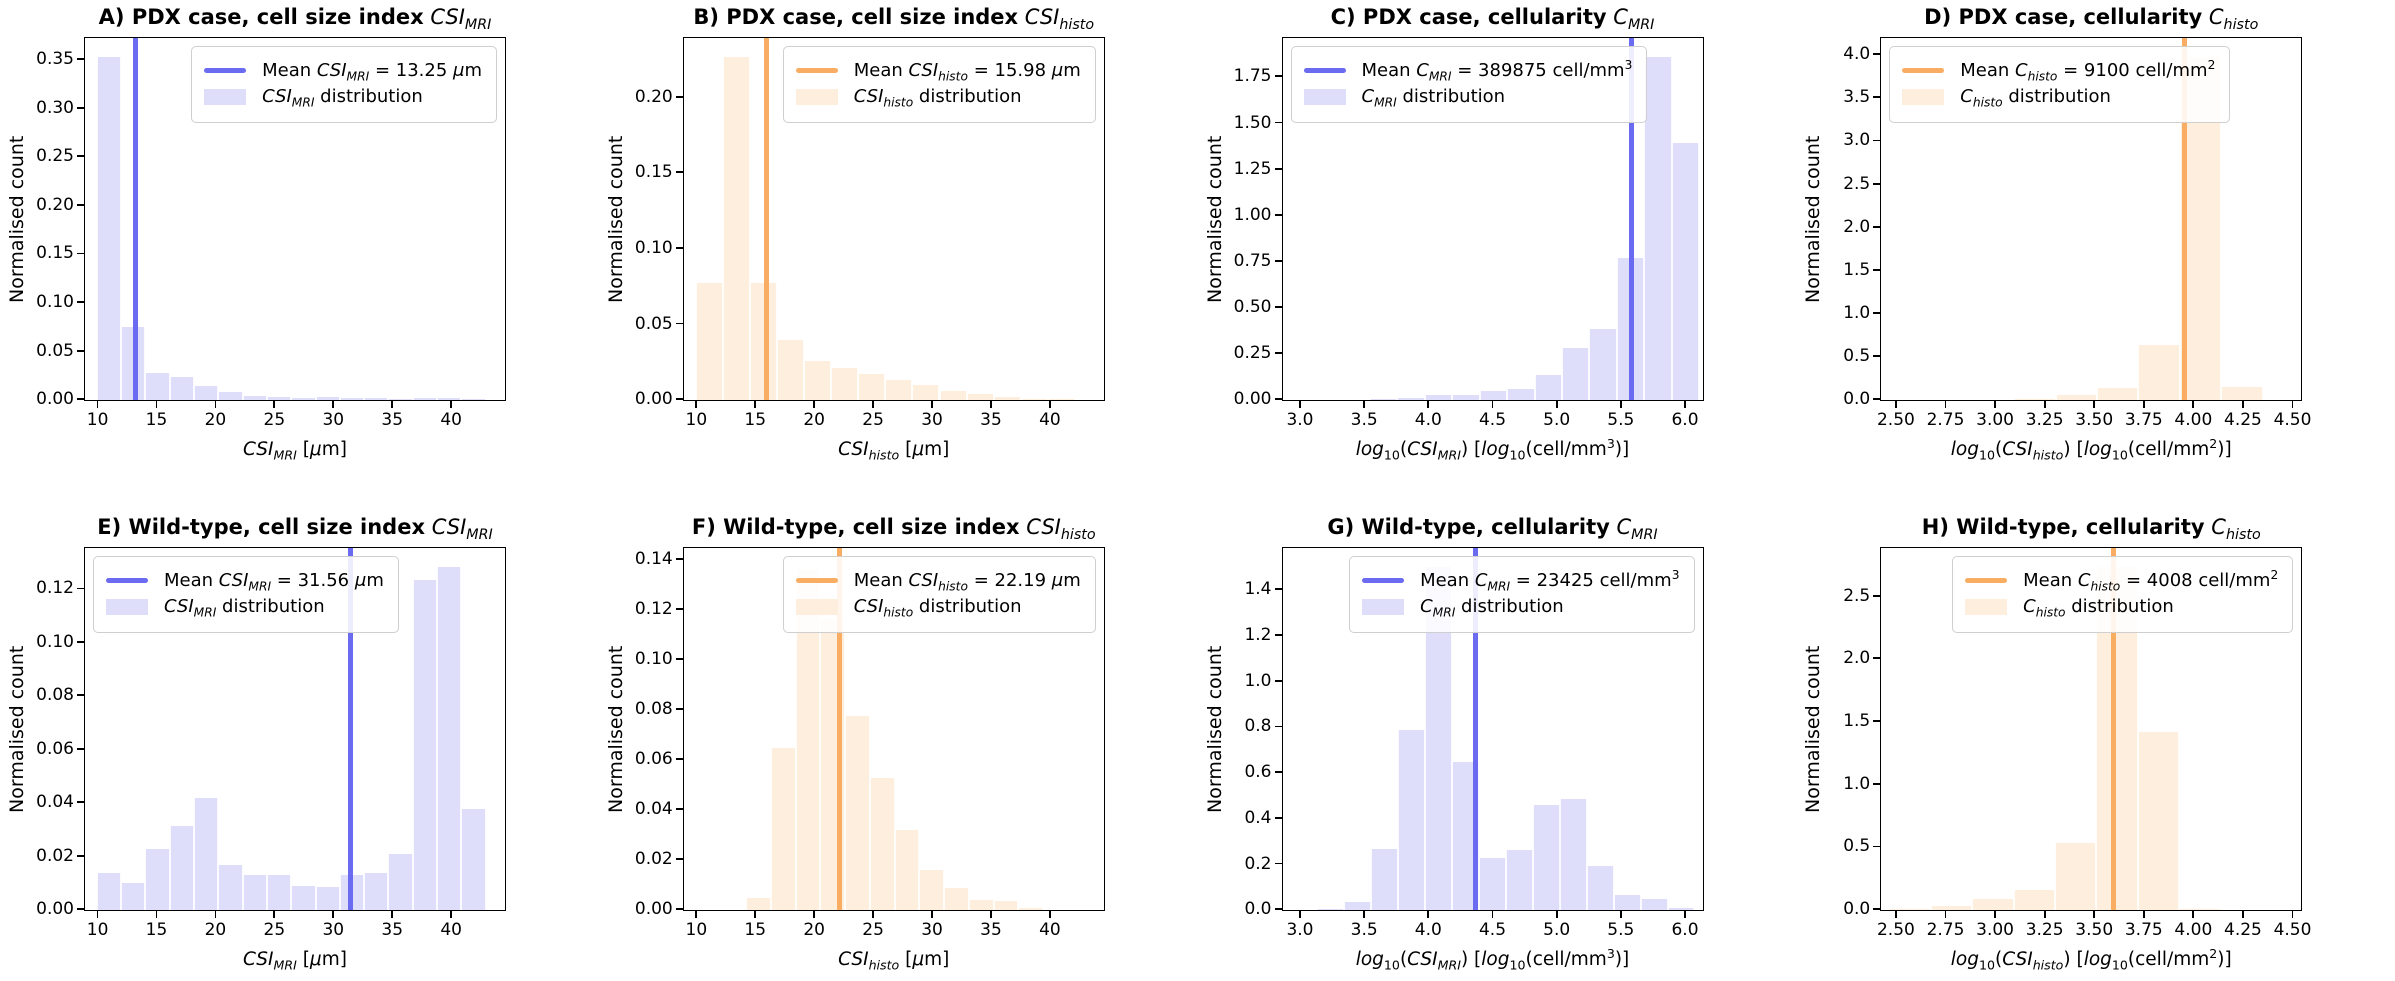 The width and height of the screenshot is (2395, 981). What do you see at coordinates (1945, 420) in the screenshot?
I see `x-tick-label: 2.75` at bounding box center [1945, 420].